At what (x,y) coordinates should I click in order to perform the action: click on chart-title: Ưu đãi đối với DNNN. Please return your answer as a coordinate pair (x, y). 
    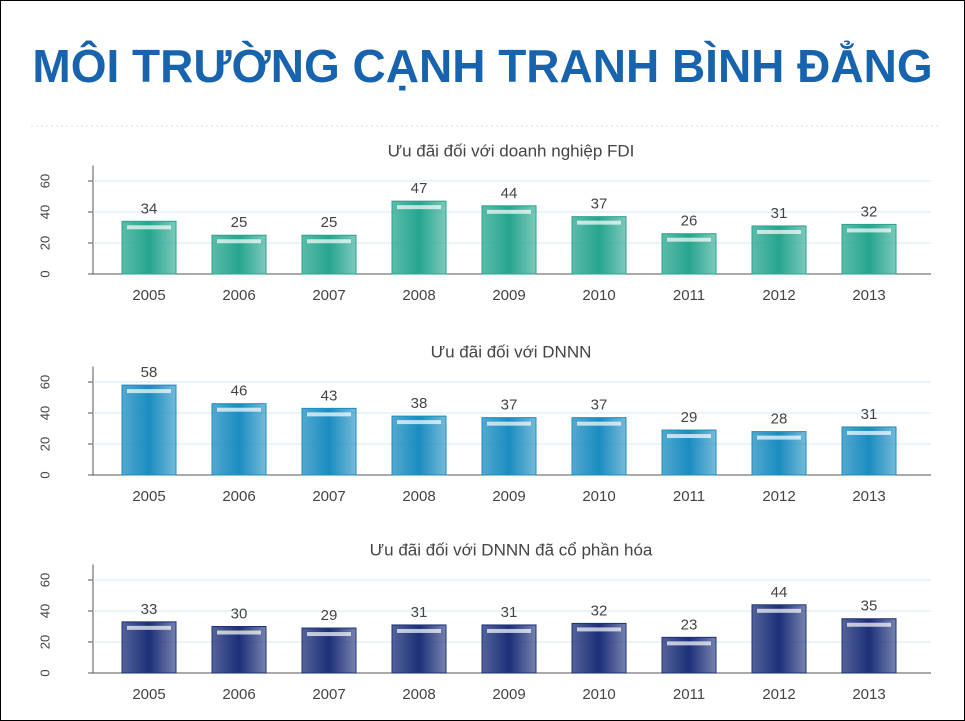
    Looking at the image, I should click on (511, 351).